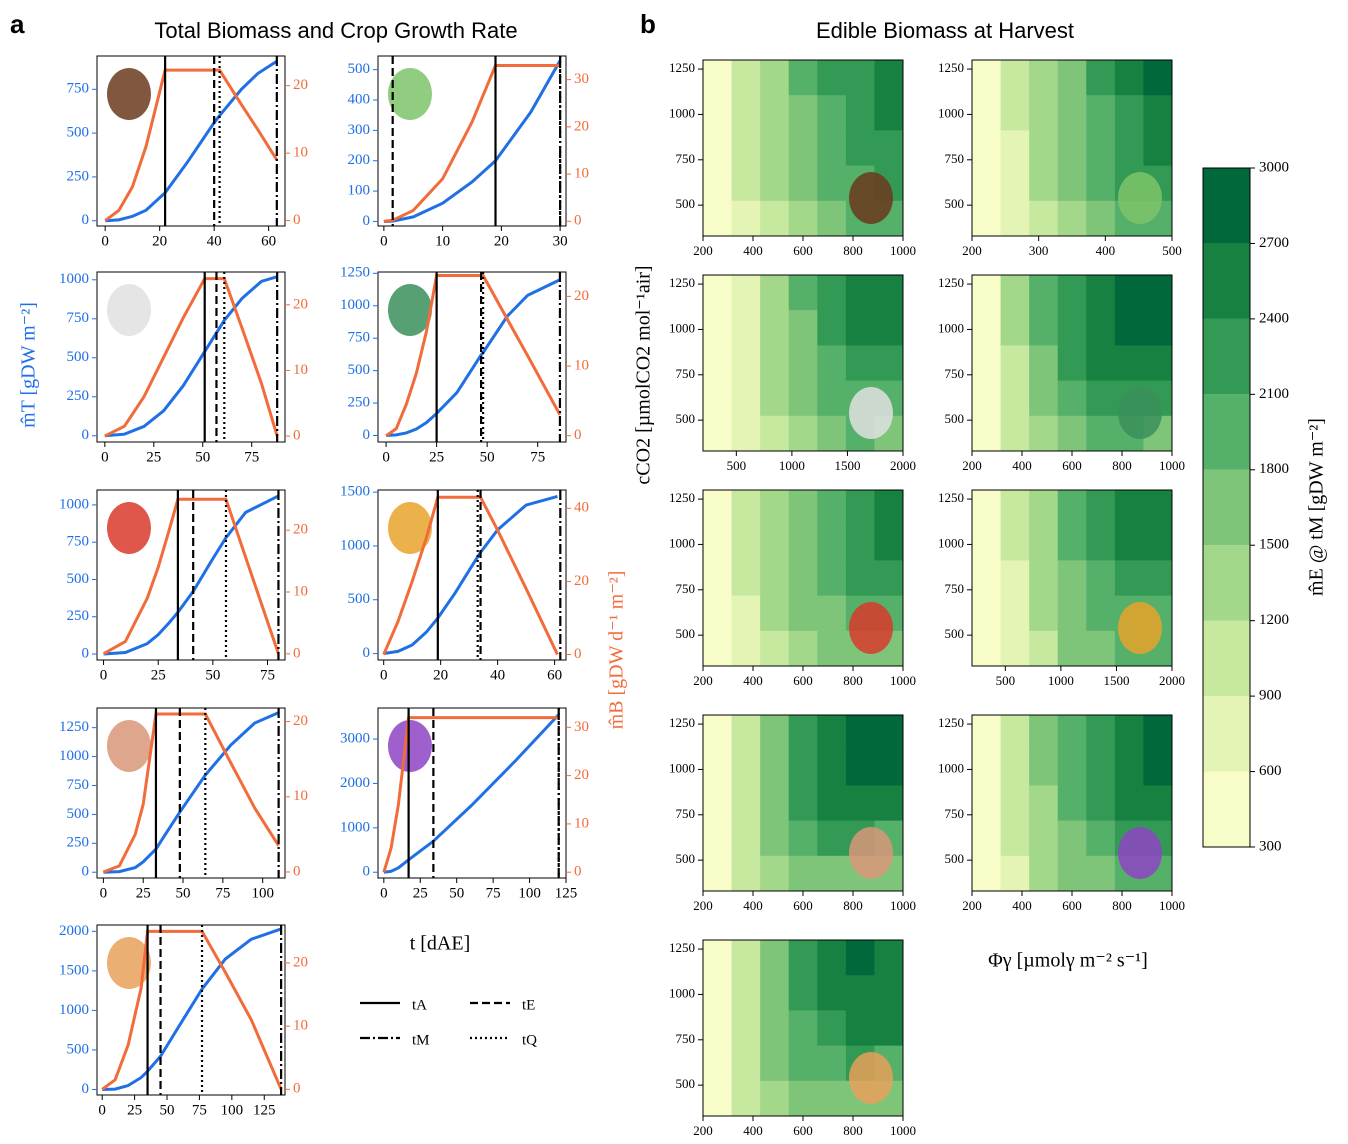 Image resolution: width=1348 pixels, height=1144 pixels. Describe the element at coordinates (419, 1005) in the screenshot. I see `legend-label: tA` at that location.